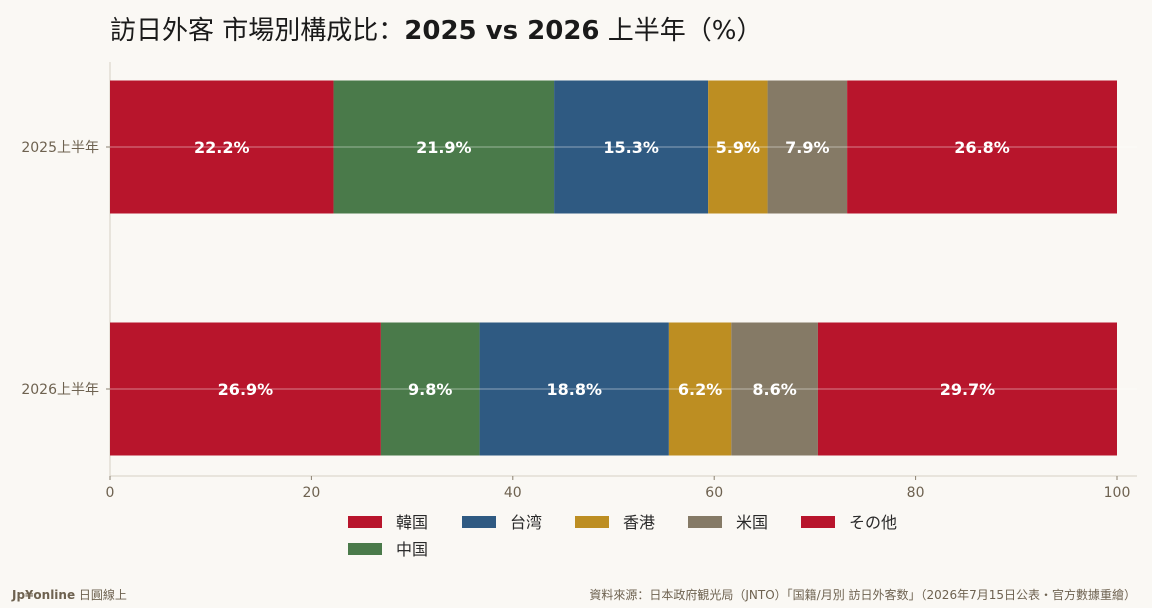 This screenshot has width=1152, height=608. I want to click on legend-label: 台湾, so click(526, 522).